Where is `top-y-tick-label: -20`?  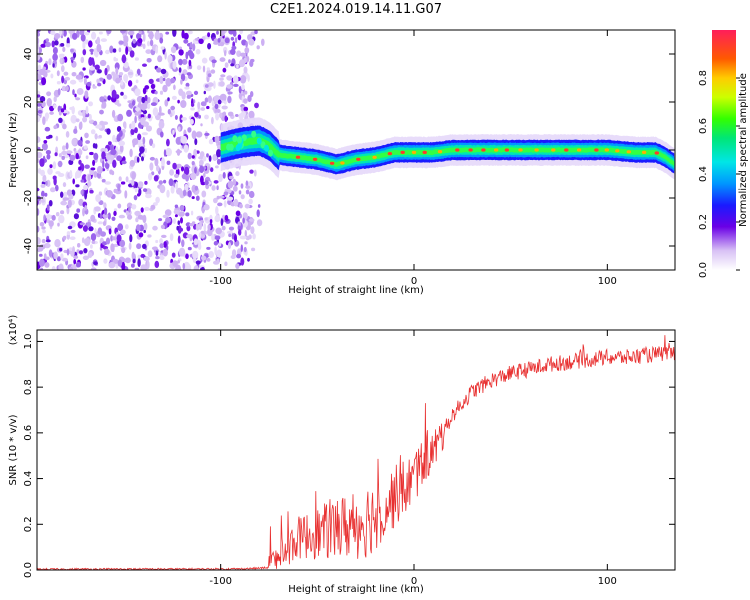
top-y-tick-label: -20 is located at coordinates (28, 198).